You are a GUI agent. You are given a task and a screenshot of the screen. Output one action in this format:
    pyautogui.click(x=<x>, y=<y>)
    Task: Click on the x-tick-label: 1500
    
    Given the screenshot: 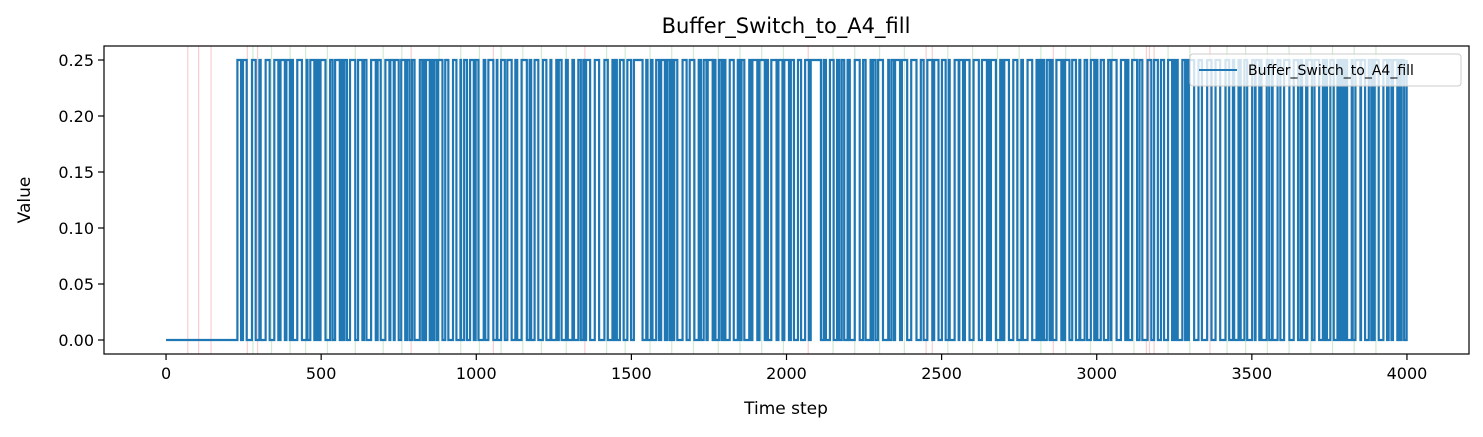 What is the action you would take?
    pyautogui.click(x=631, y=373)
    